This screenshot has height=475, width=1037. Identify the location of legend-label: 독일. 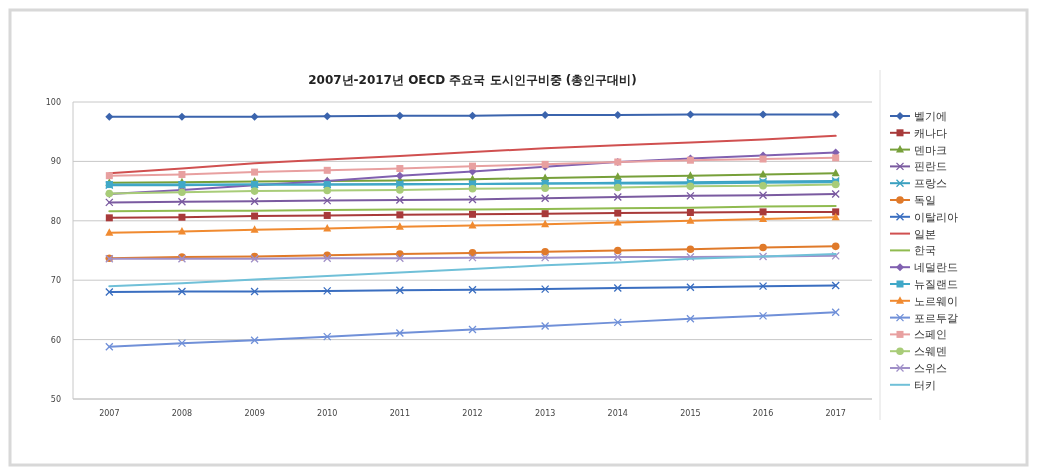
(925, 200).